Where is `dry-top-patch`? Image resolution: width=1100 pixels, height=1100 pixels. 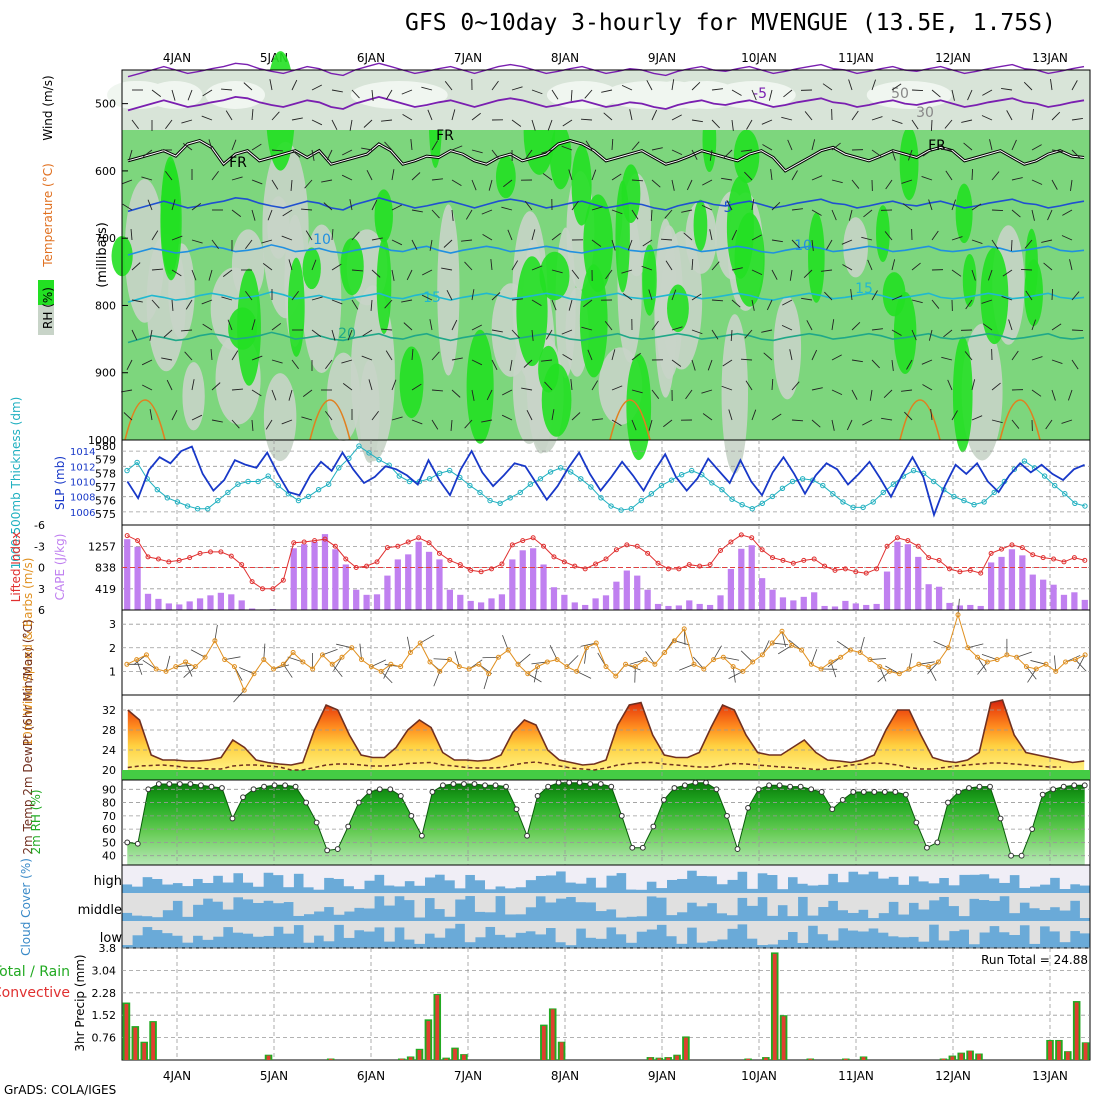 dry-top-patch is located at coordinates (235, 95).